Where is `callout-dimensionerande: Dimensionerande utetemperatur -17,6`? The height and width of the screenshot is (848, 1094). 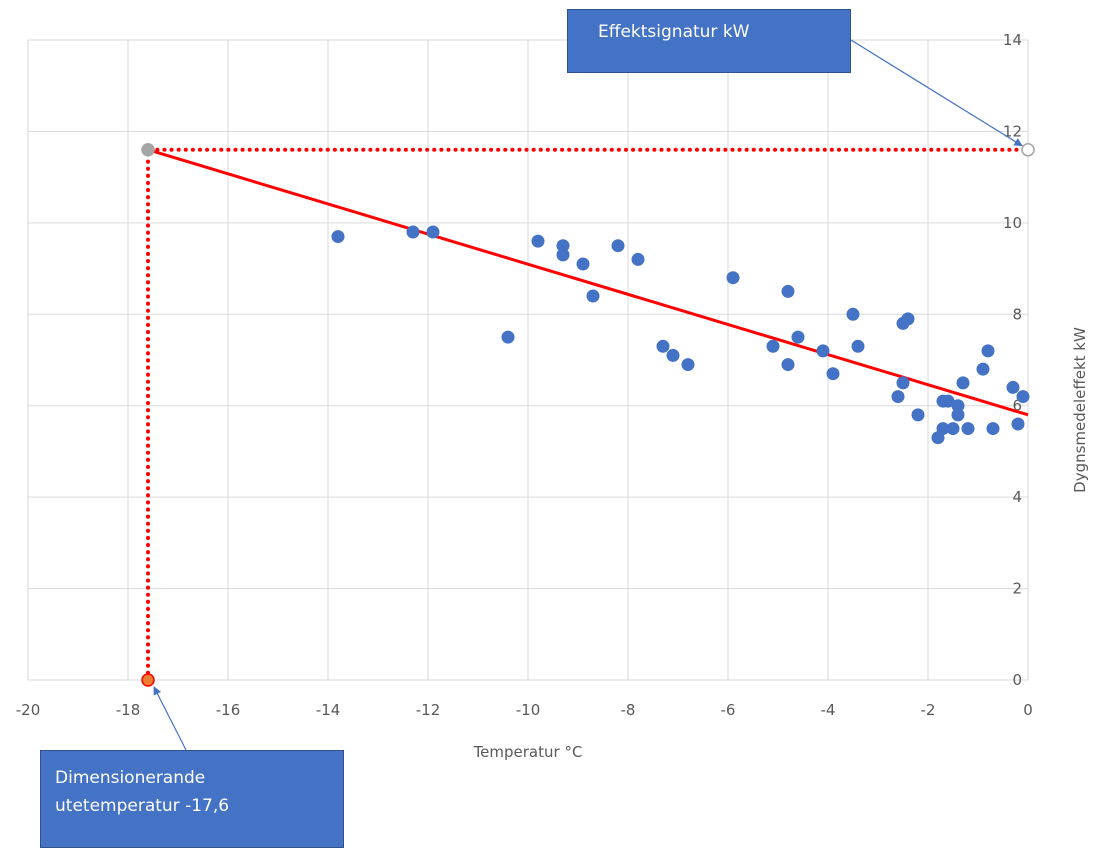
callout-dimensionerande: Dimensionerande utetemperatur -17,6 is located at coordinates (192, 799).